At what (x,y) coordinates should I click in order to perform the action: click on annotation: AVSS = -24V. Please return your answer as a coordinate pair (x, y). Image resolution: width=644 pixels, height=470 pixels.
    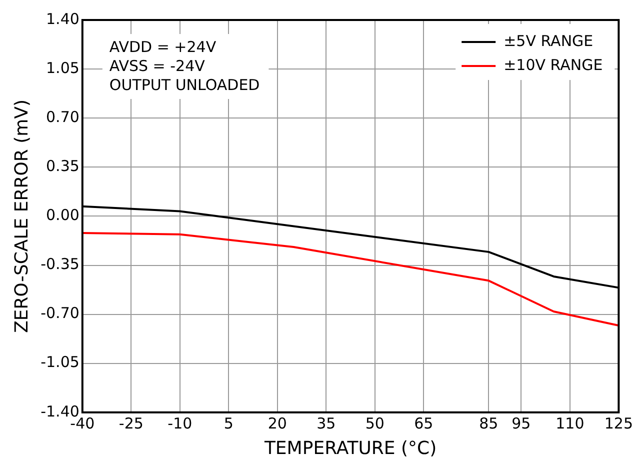
    Looking at the image, I should click on (157, 65).